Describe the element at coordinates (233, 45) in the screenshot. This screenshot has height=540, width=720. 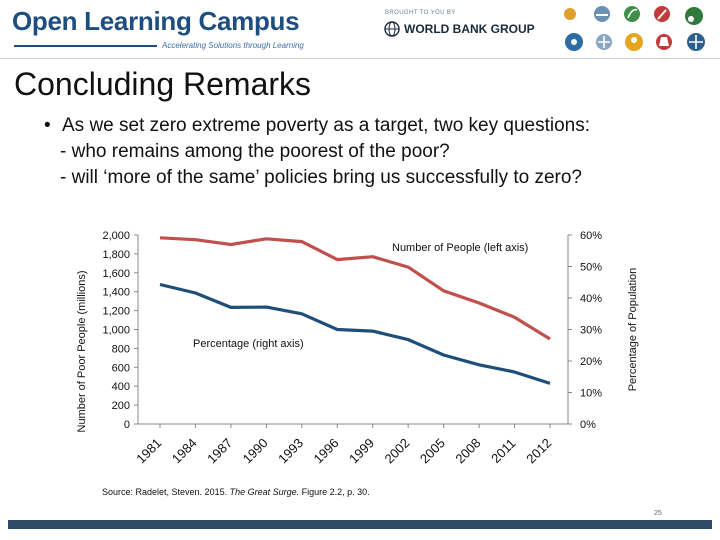
I see `brand-tagline: Accelerating Solutions through Learning` at that location.